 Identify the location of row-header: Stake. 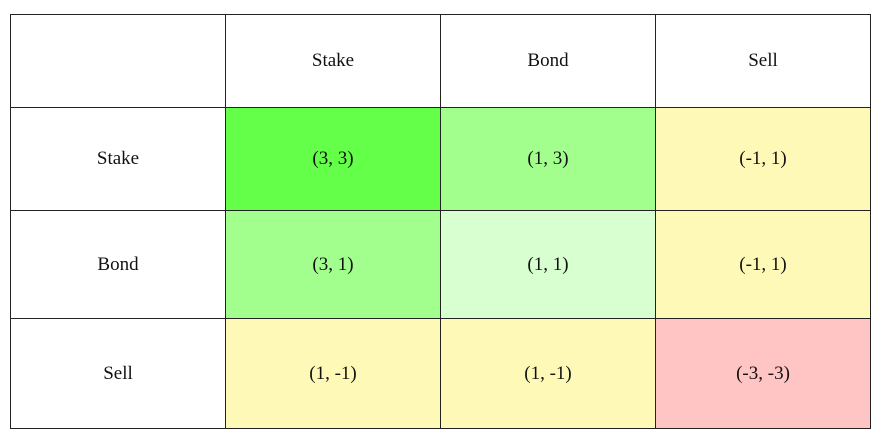
(118, 159).